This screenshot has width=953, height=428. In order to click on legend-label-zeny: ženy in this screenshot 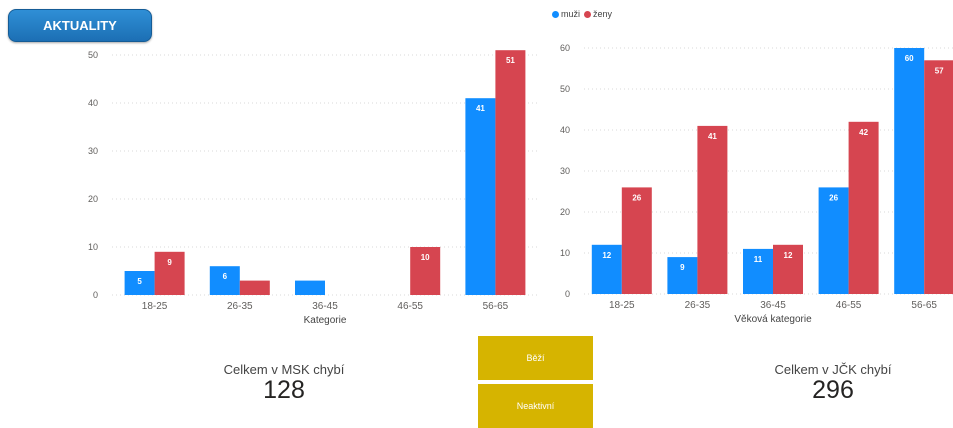, I will do `click(603, 14)`.